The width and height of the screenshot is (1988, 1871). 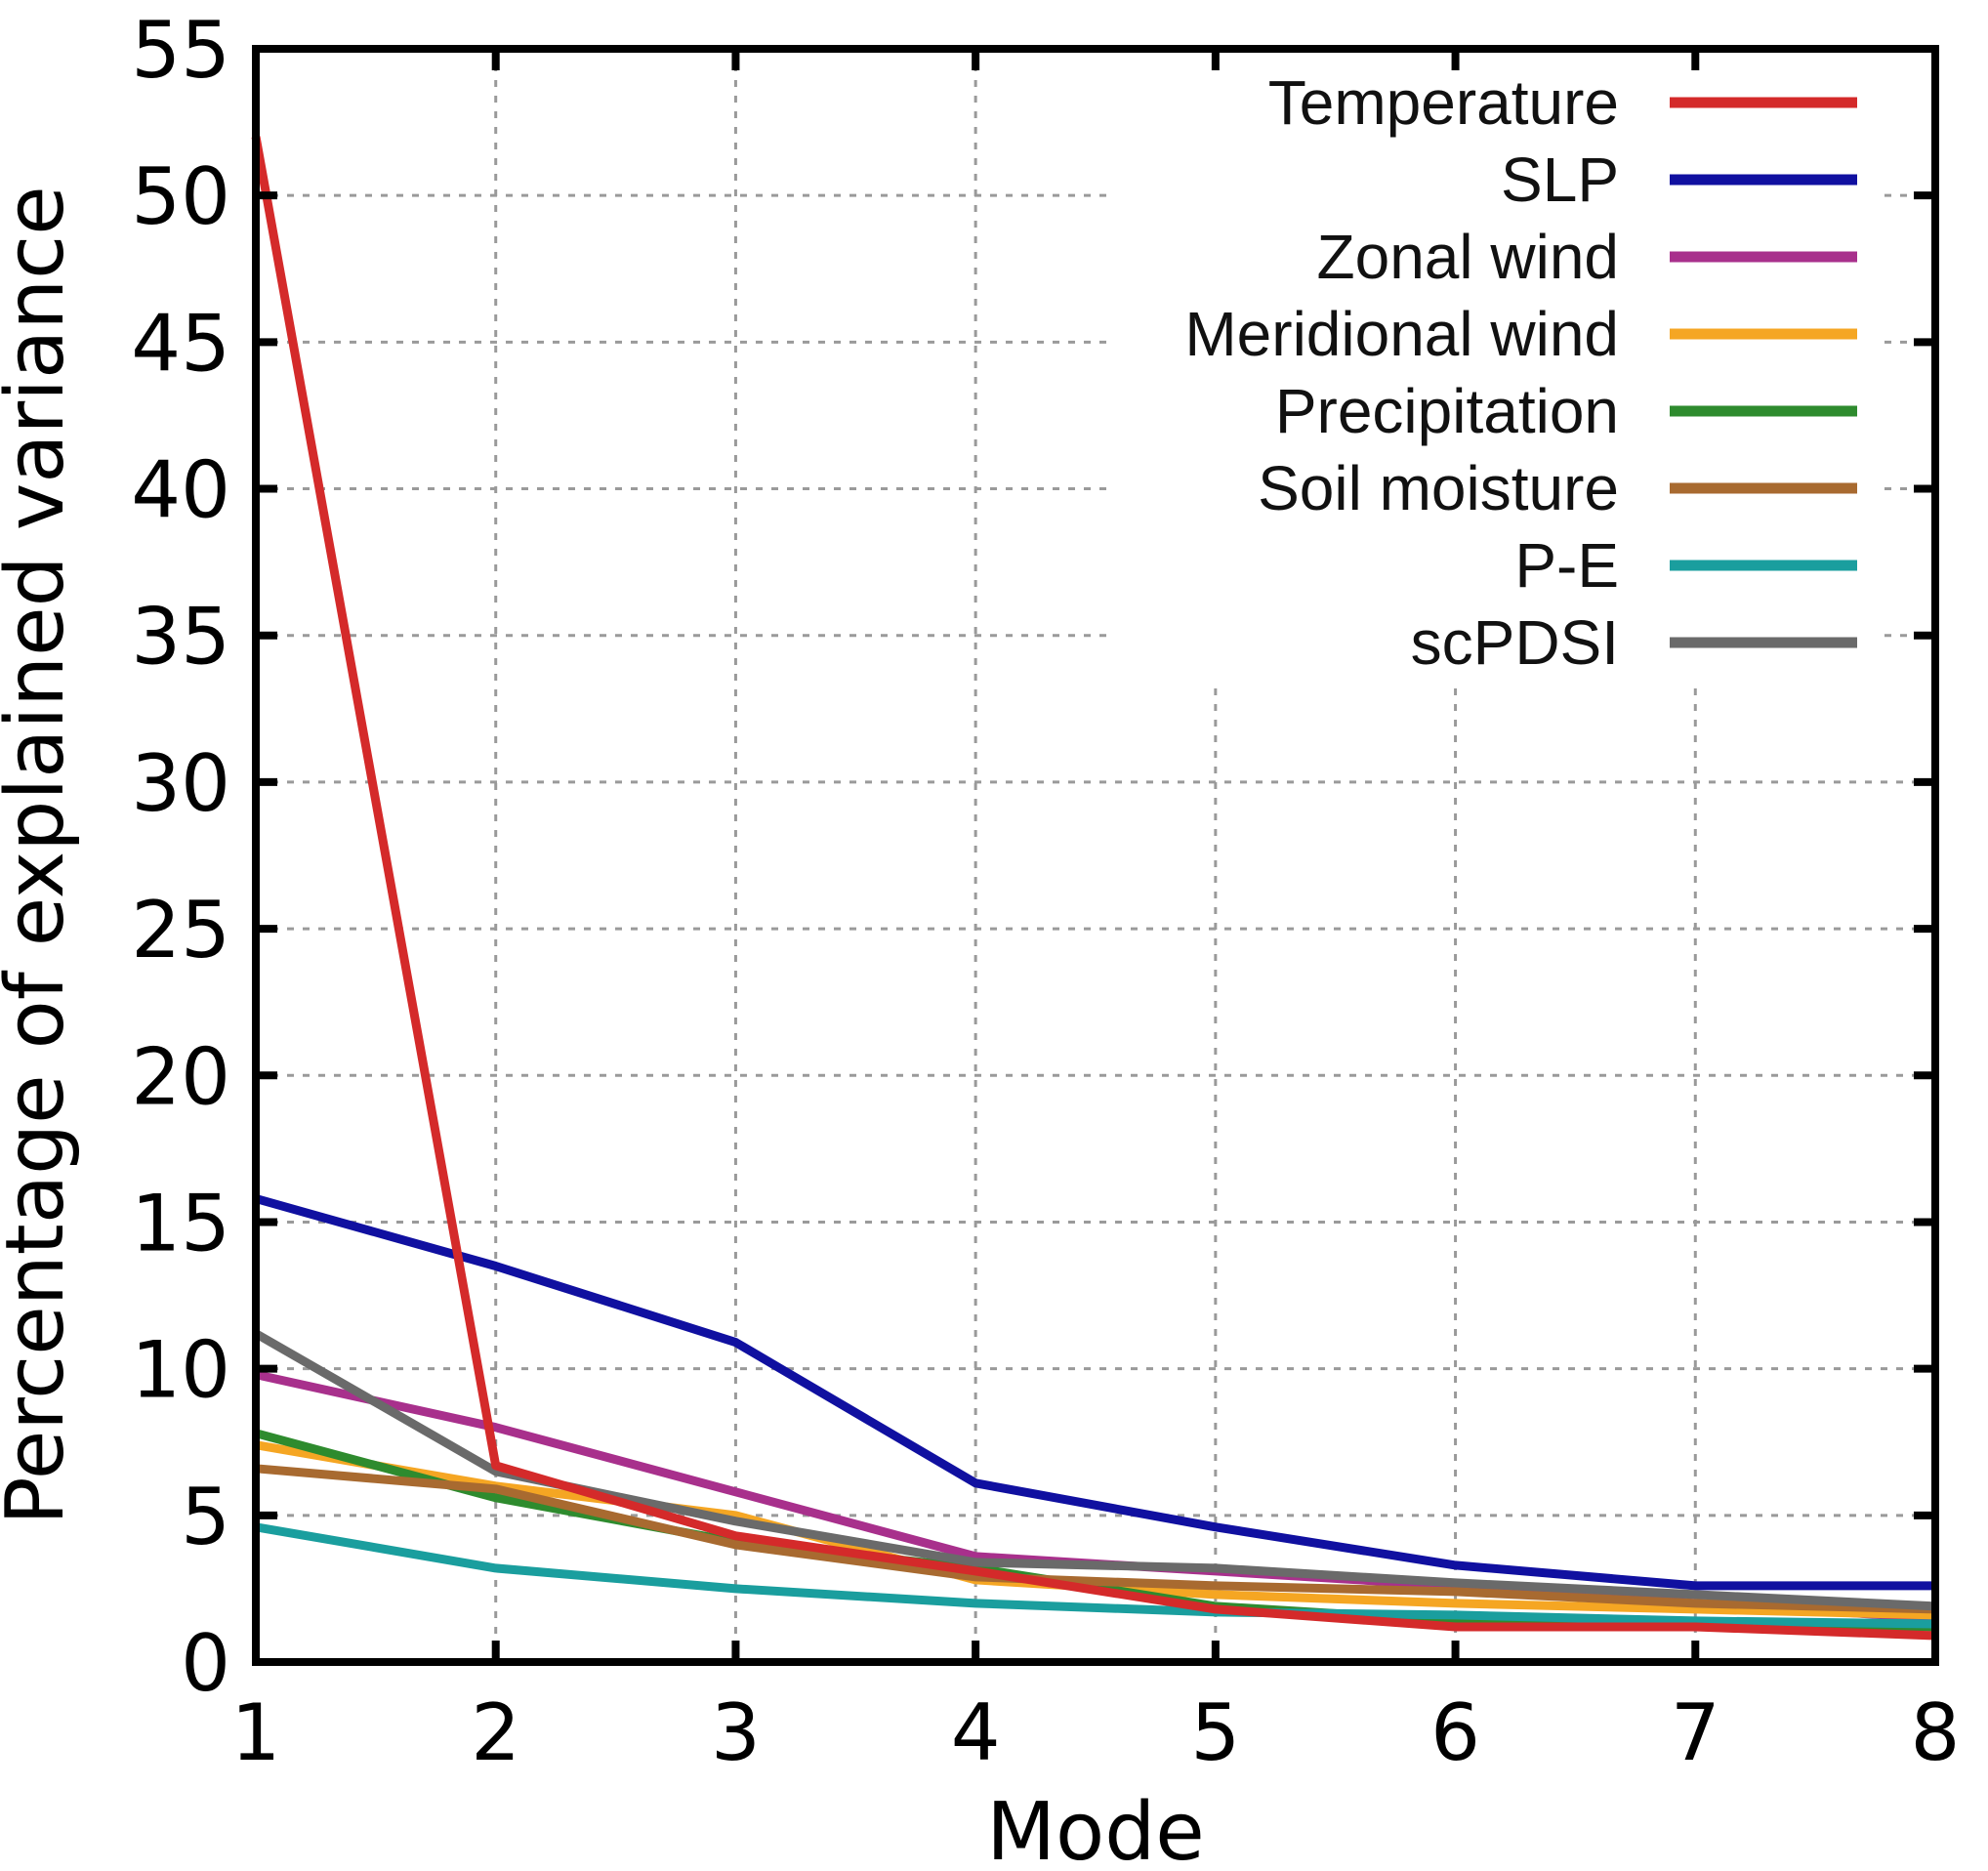 I want to click on y-tick-label: 50, so click(x=180, y=196).